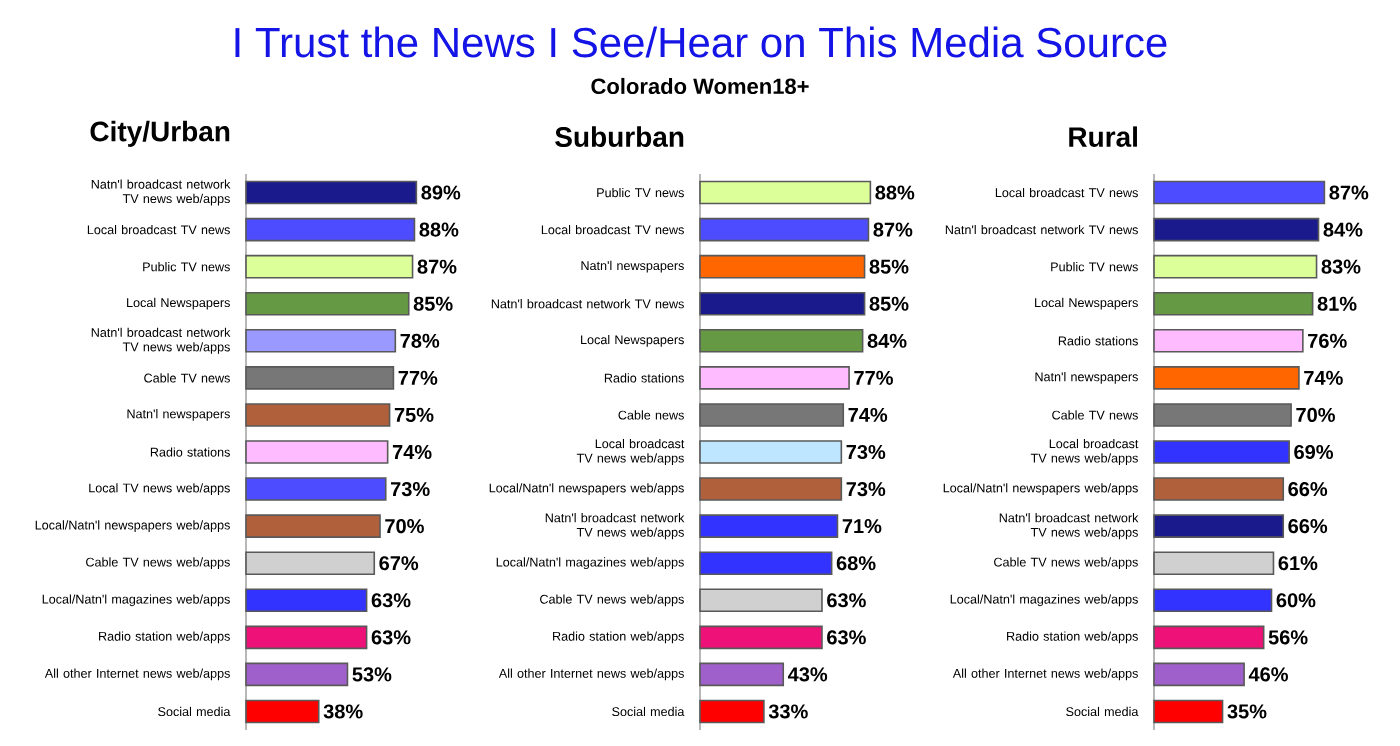 This screenshot has width=1400, height=746. What do you see at coordinates (372, 674) in the screenshot?
I see `data-label: 53%` at bounding box center [372, 674].